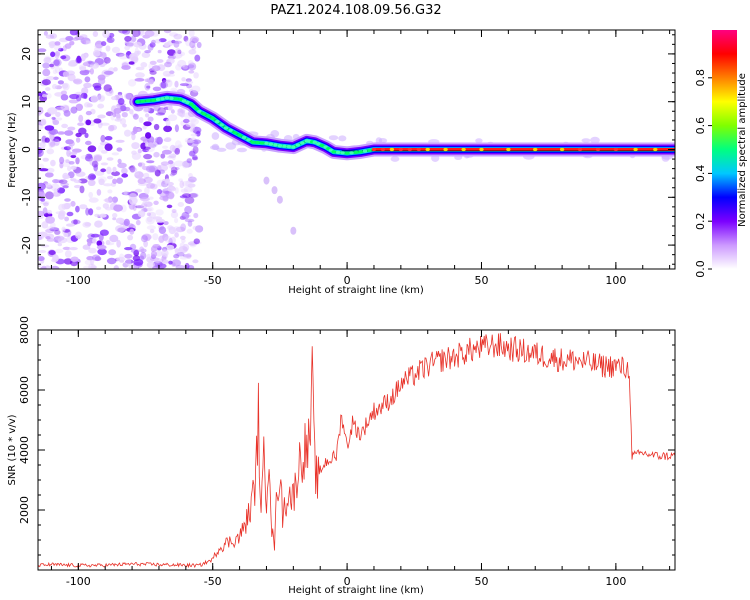 This screenshot has width=750, height=600. I want to click on colorbar-tick-label: 0.2, so click(700, 221).